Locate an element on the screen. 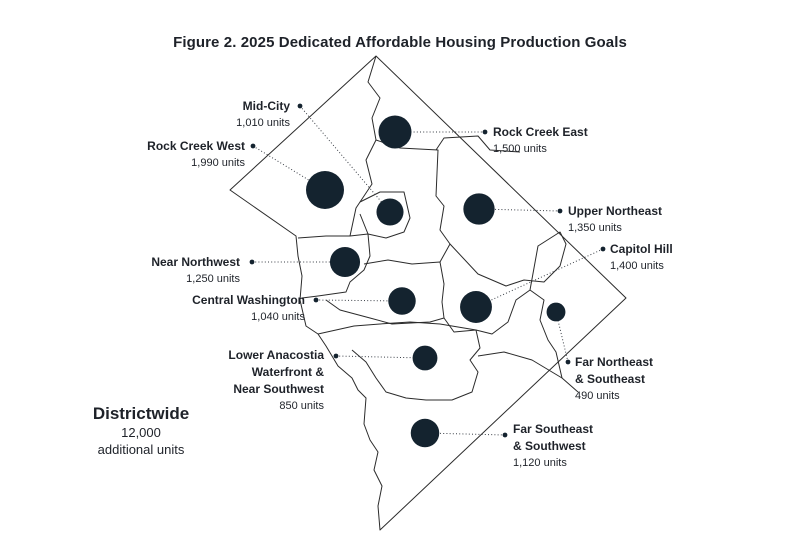 This screenshot has width=800, height=536. districtwide-summary: Districtwide 12,000 additional units is located at coordinates (141, 431).